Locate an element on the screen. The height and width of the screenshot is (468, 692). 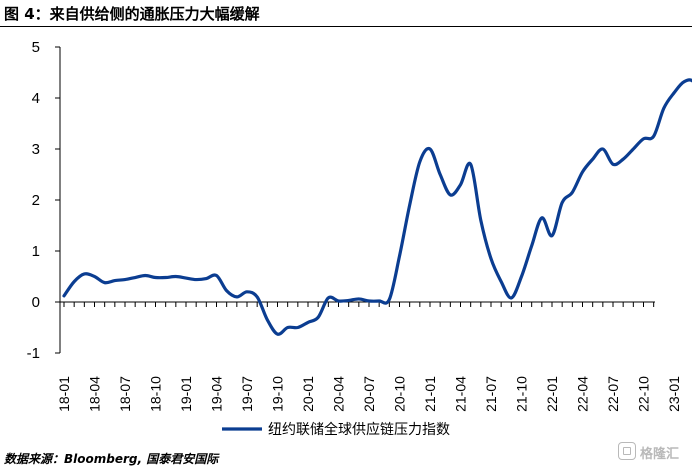
x-tick-label: 23-01 is located at coordinates (674, 394).